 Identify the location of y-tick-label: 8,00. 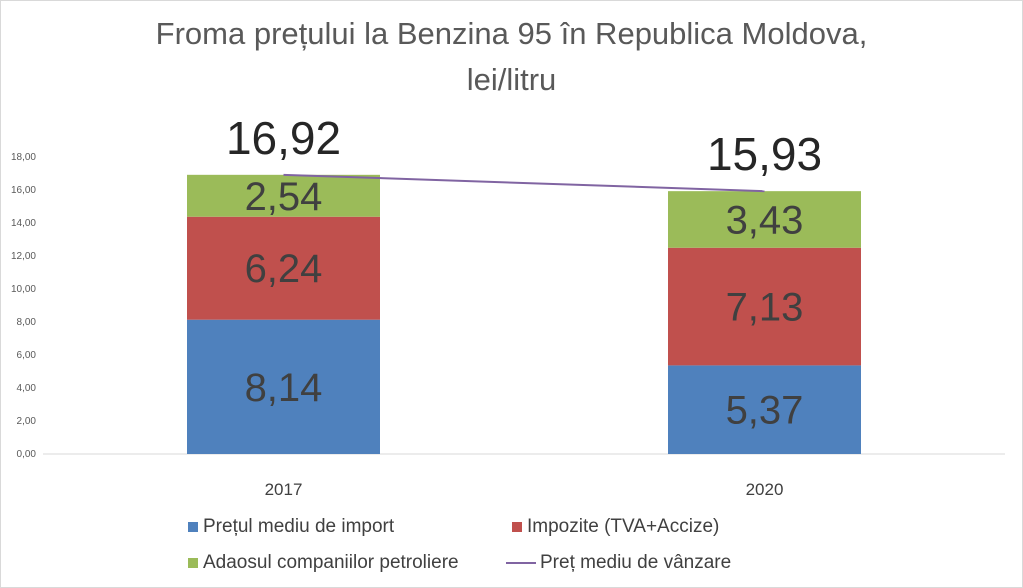
(27, 322).